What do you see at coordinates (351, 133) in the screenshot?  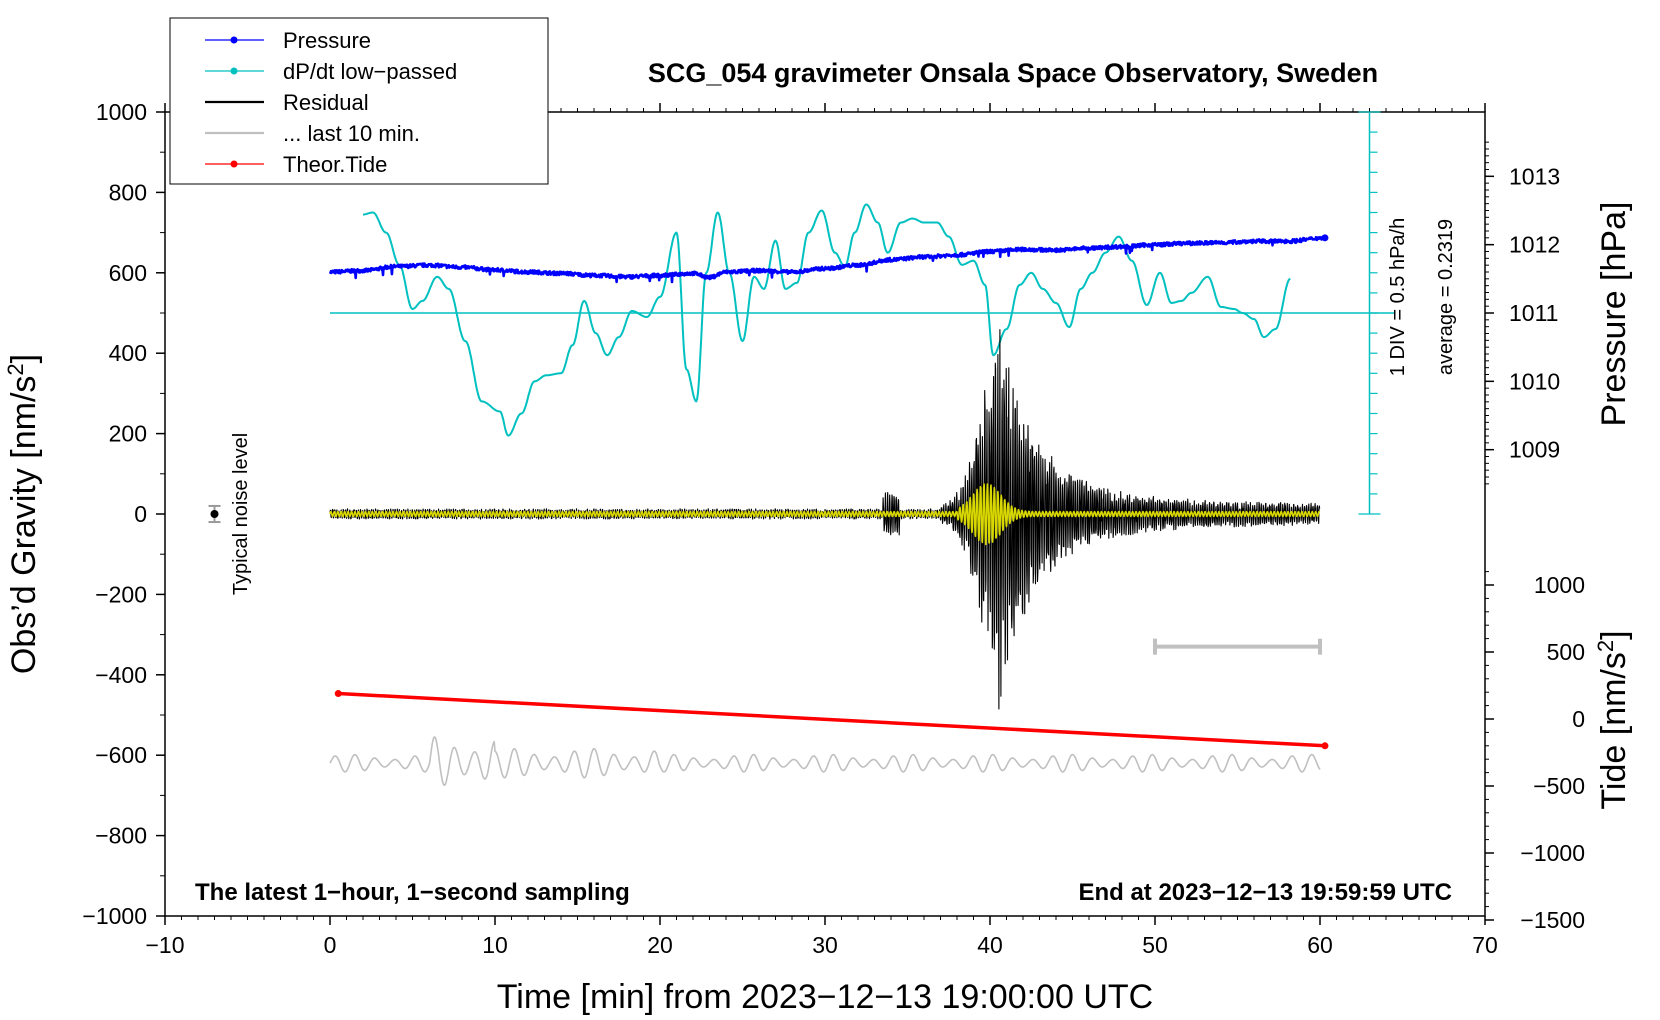 I see `legend-label-last10: ... last 10 min.` at bounding box center [351, 133].